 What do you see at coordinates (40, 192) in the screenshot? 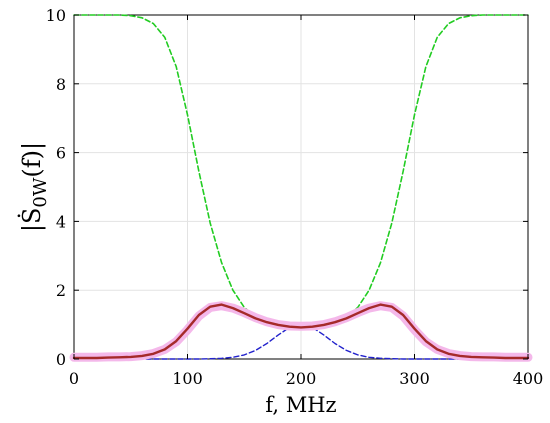
I see `y-axis-label-subscript: 0W` at bounding box center [40, 192].